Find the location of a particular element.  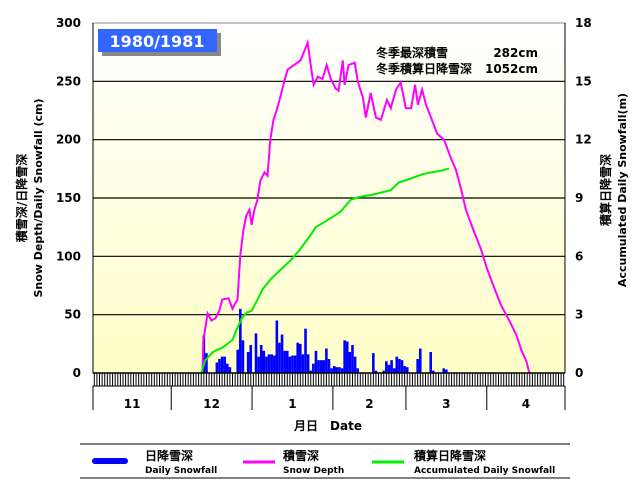

y-axis-left-label-en: Snow Depth/Daily Snowfall (cm) is located at coordinates (38, 197).